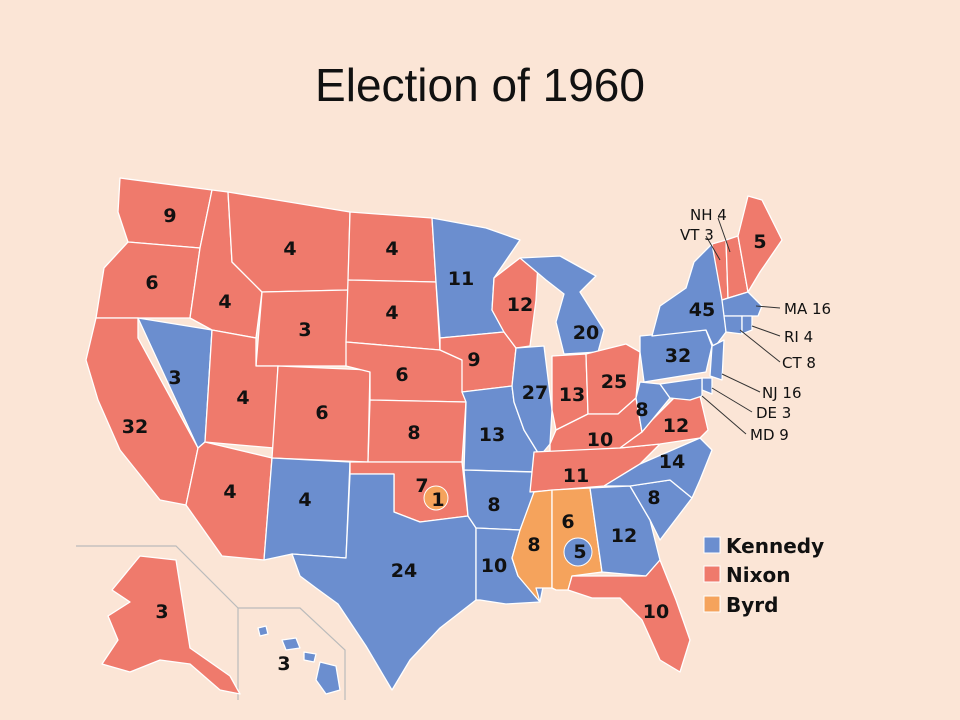 This screenshot has height=720, width=960. Describe the element at coordinates (492, 435) in the screenshot. I see `ev-label-mo: 13` at that location.